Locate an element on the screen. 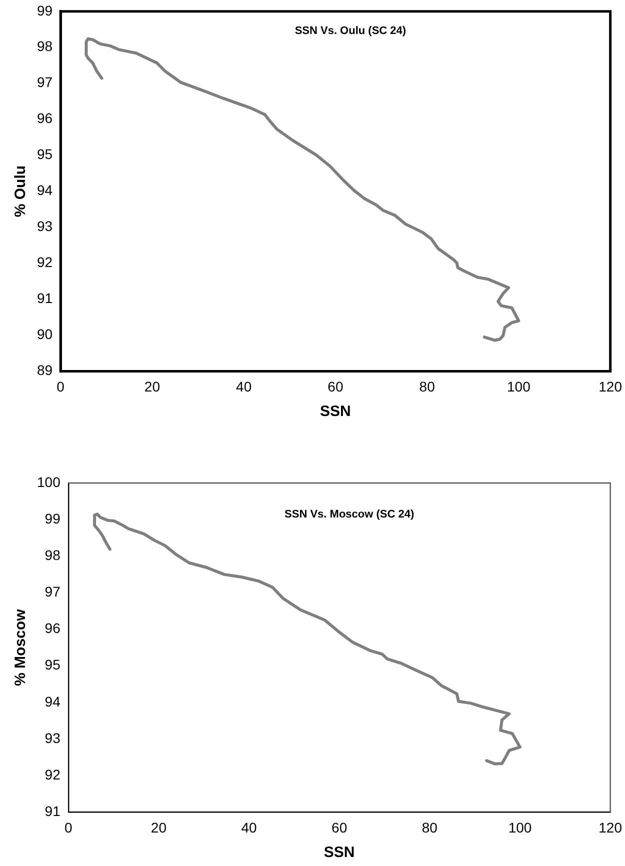  text: SSN Vs. Oulu (SC 24) is located at coordinates (350, 30).